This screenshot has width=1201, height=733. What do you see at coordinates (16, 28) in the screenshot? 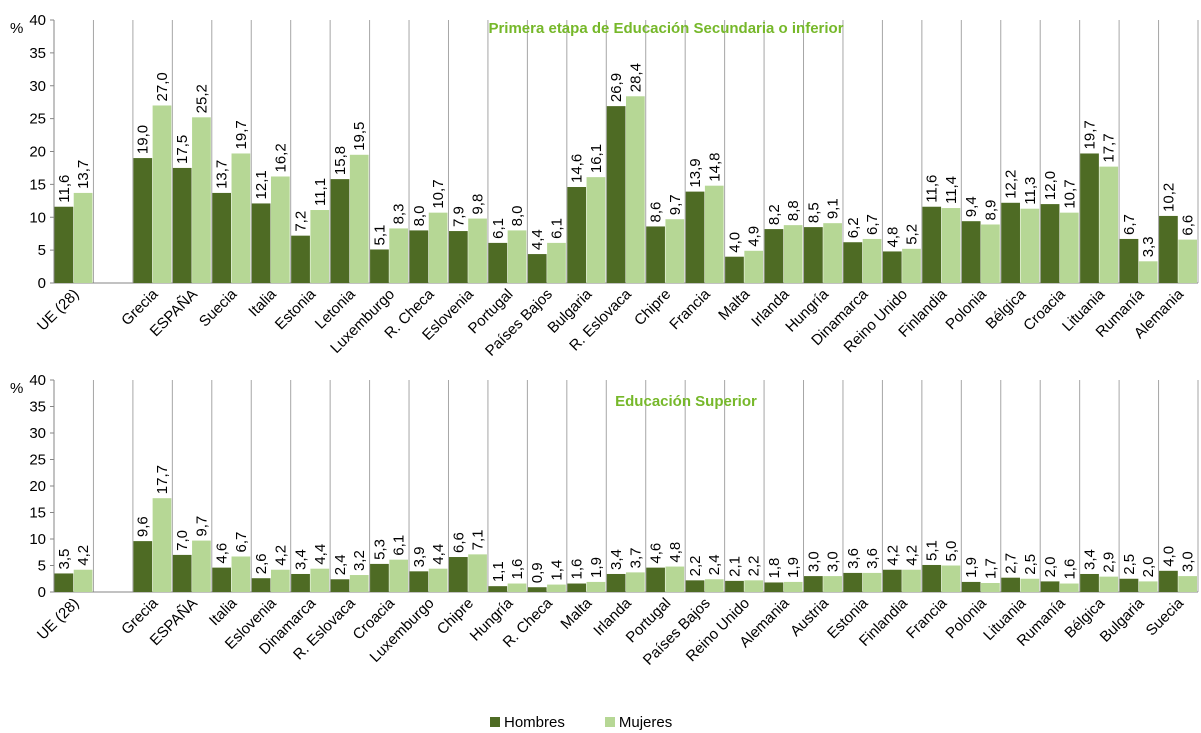
I see `chart1-y-axis-label: %` at bounding box center [16, 28].